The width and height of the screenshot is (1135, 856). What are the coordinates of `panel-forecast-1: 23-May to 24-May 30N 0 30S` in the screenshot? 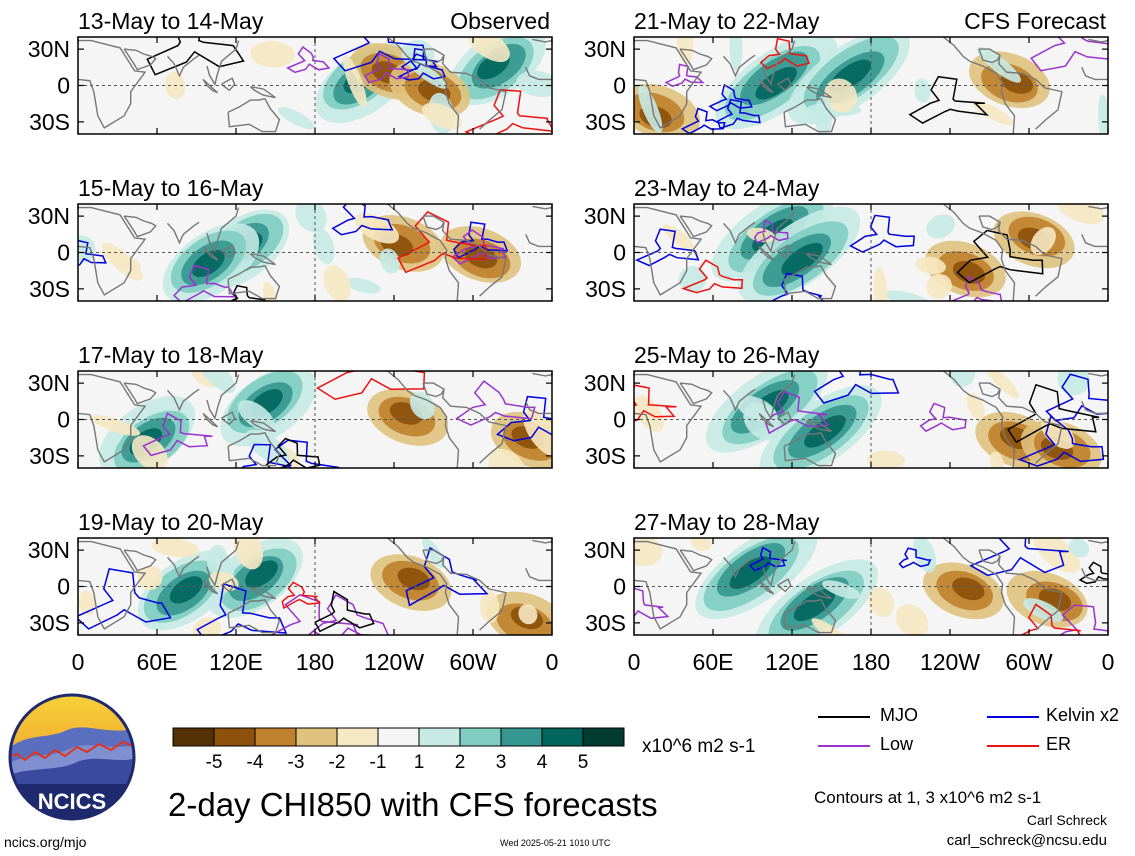 It's located at (846, 238).